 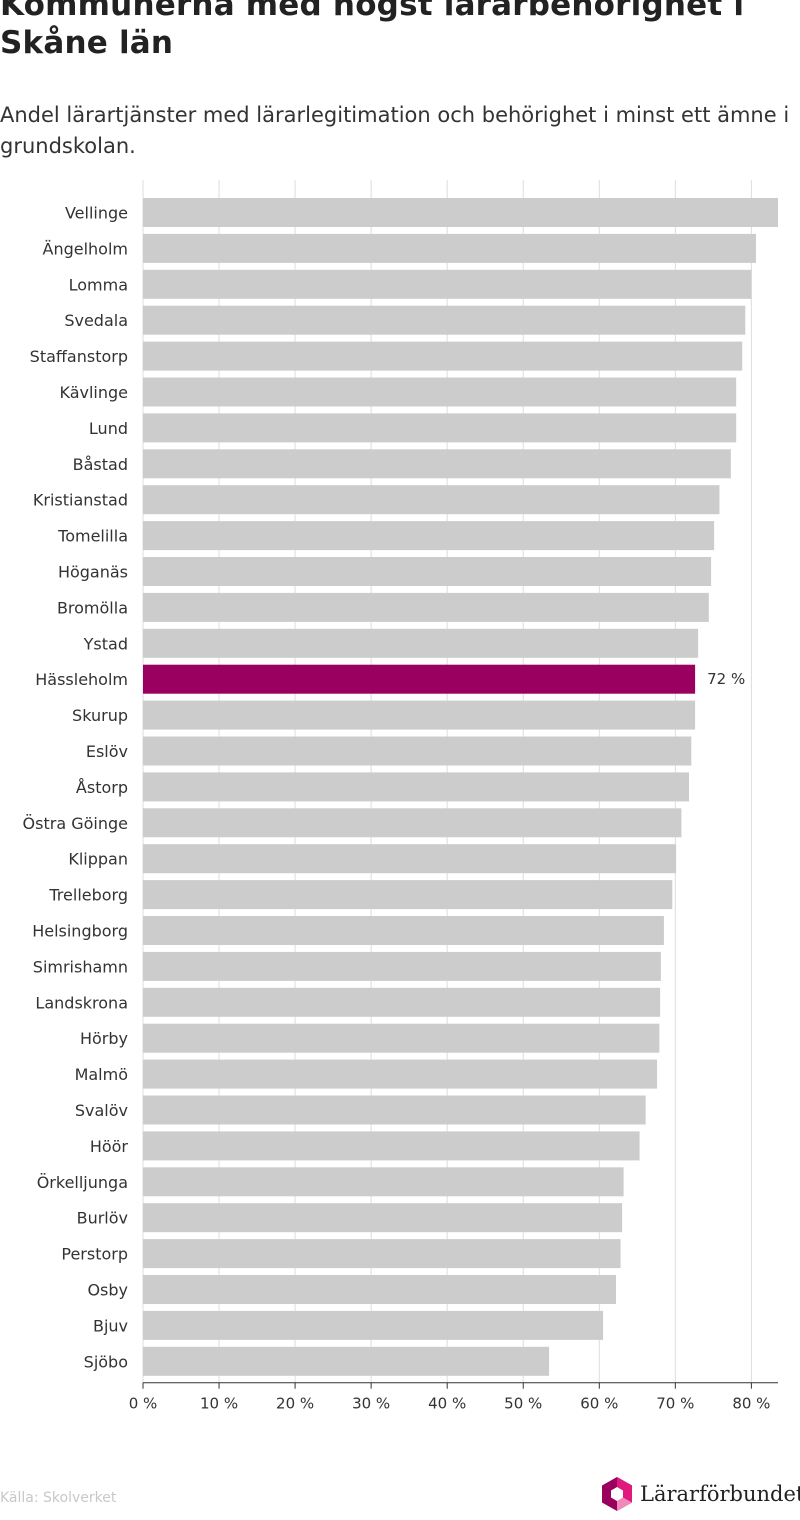 I want to click on category-label: Höör, so click(x=109, y=1146).